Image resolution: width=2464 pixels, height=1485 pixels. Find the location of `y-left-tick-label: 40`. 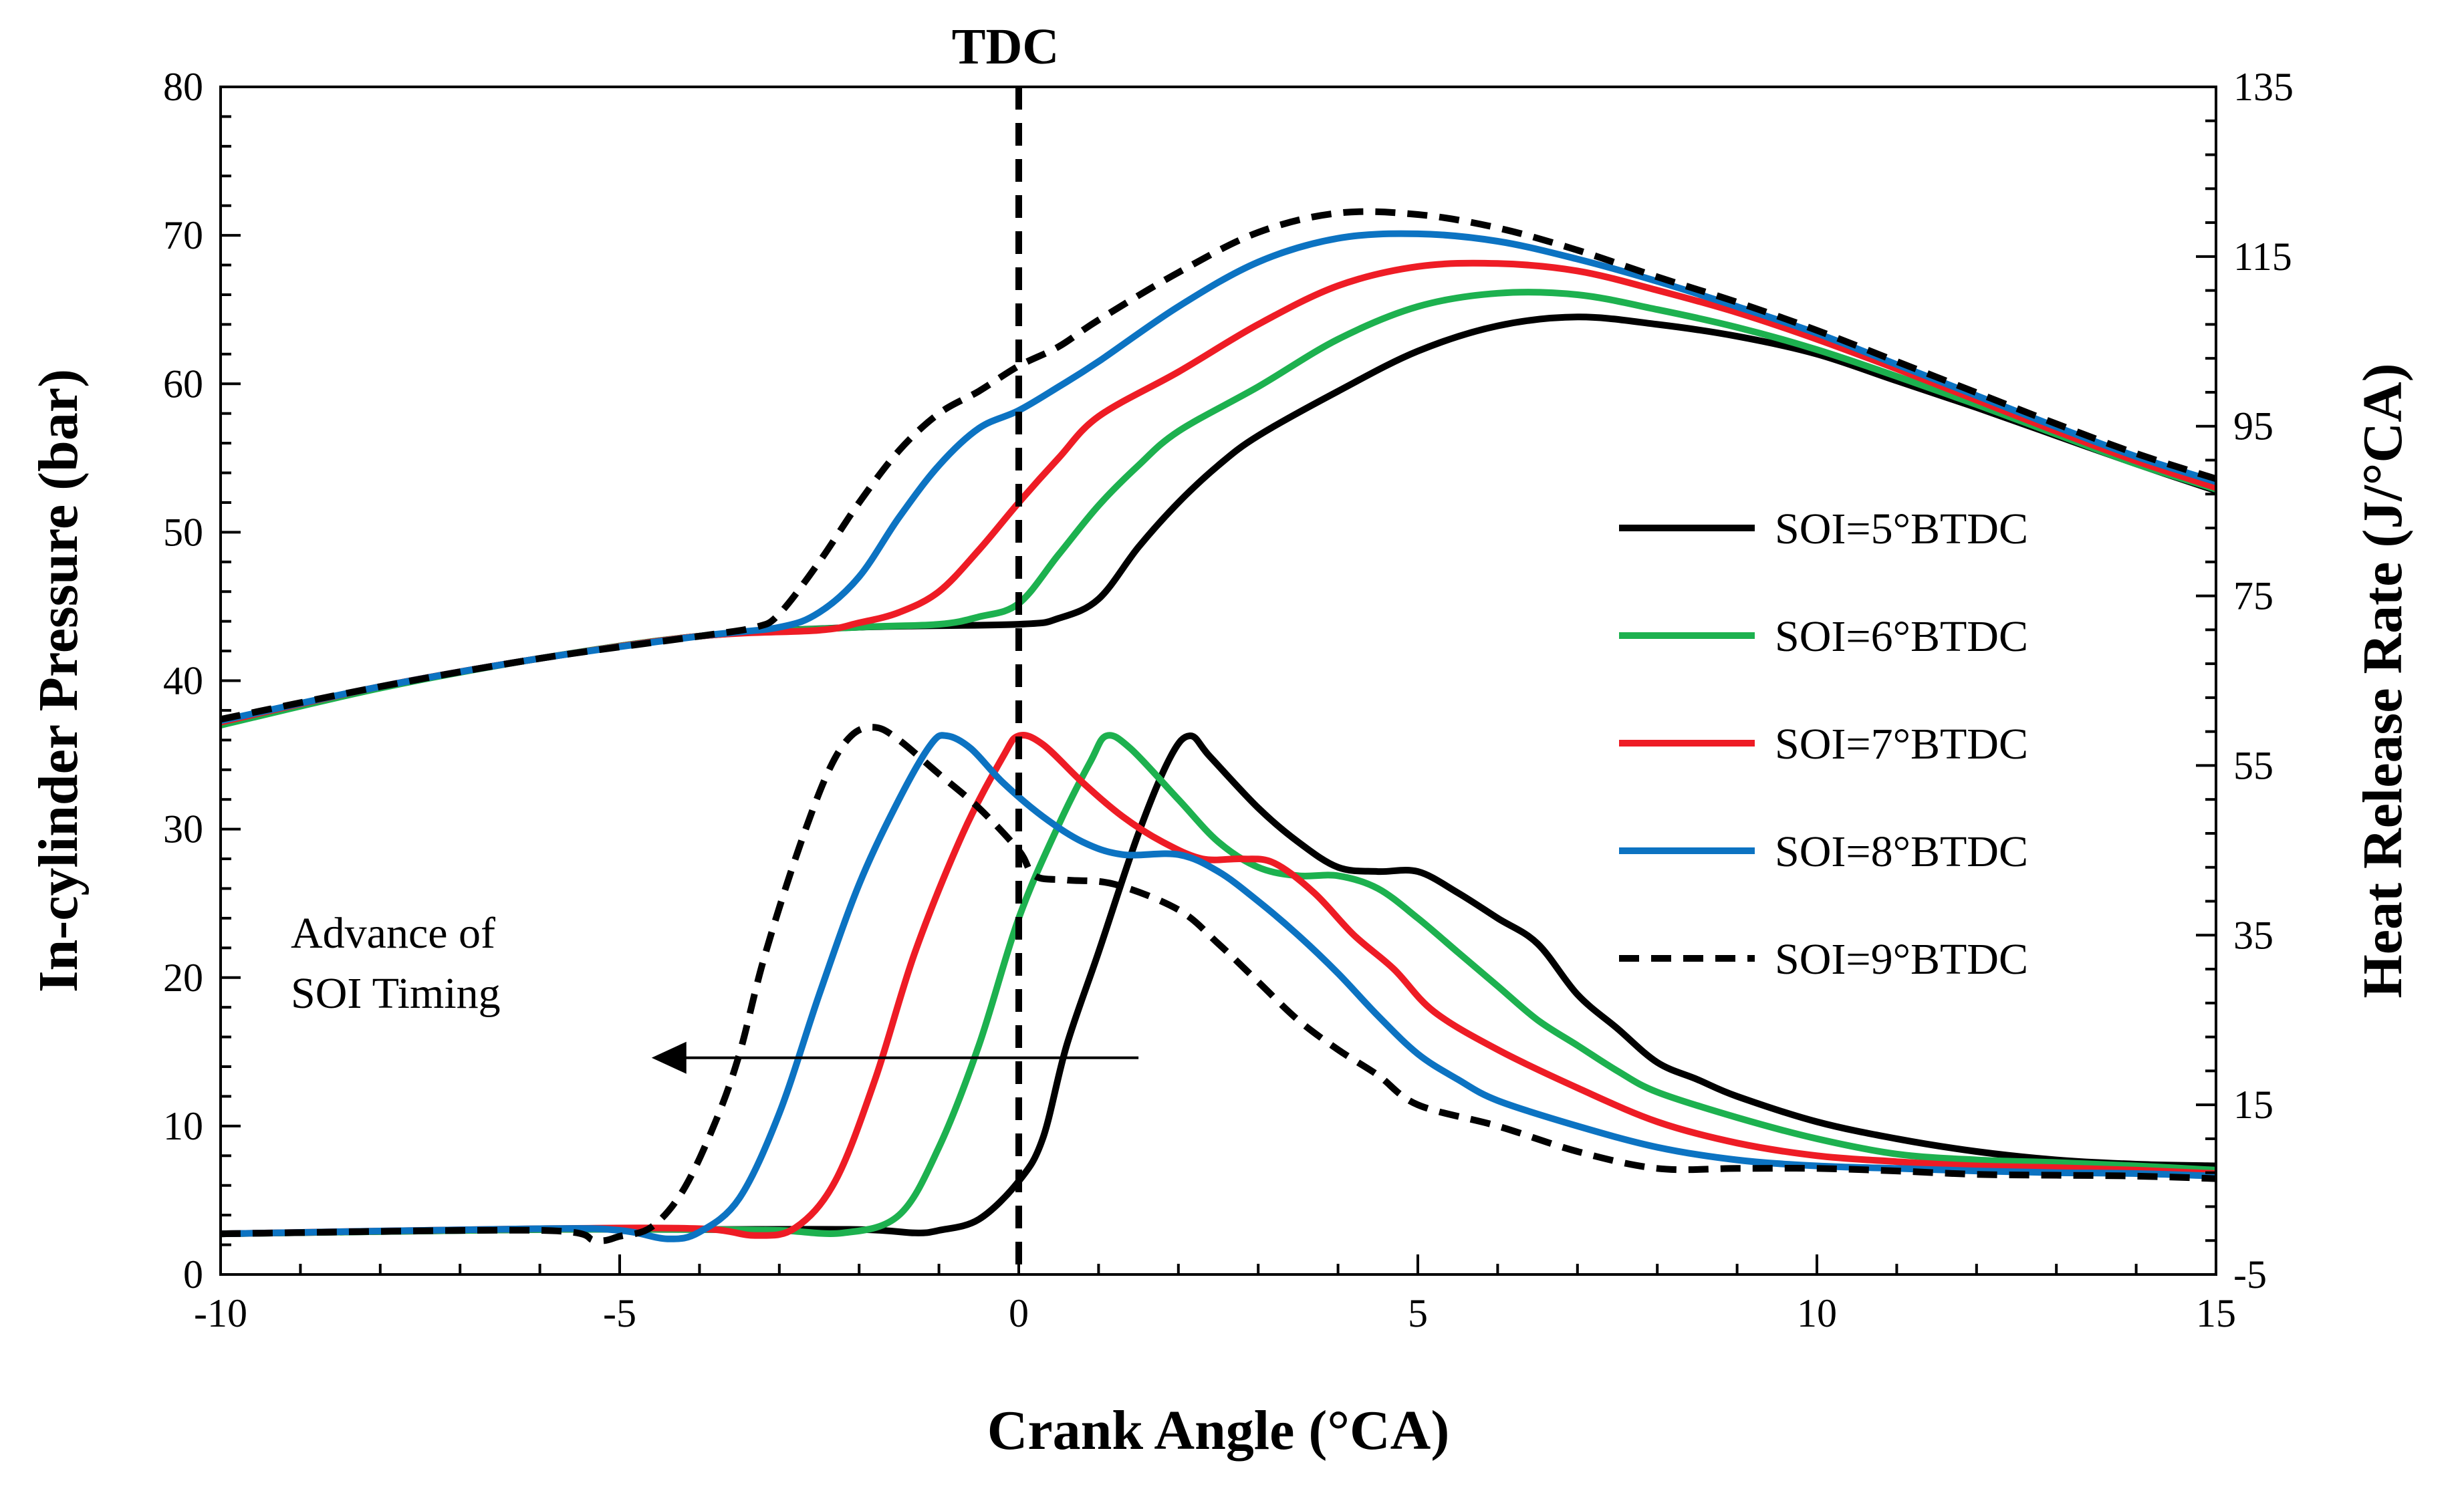

y-left-tick-label: 40 is located at coordinates (183, 681).